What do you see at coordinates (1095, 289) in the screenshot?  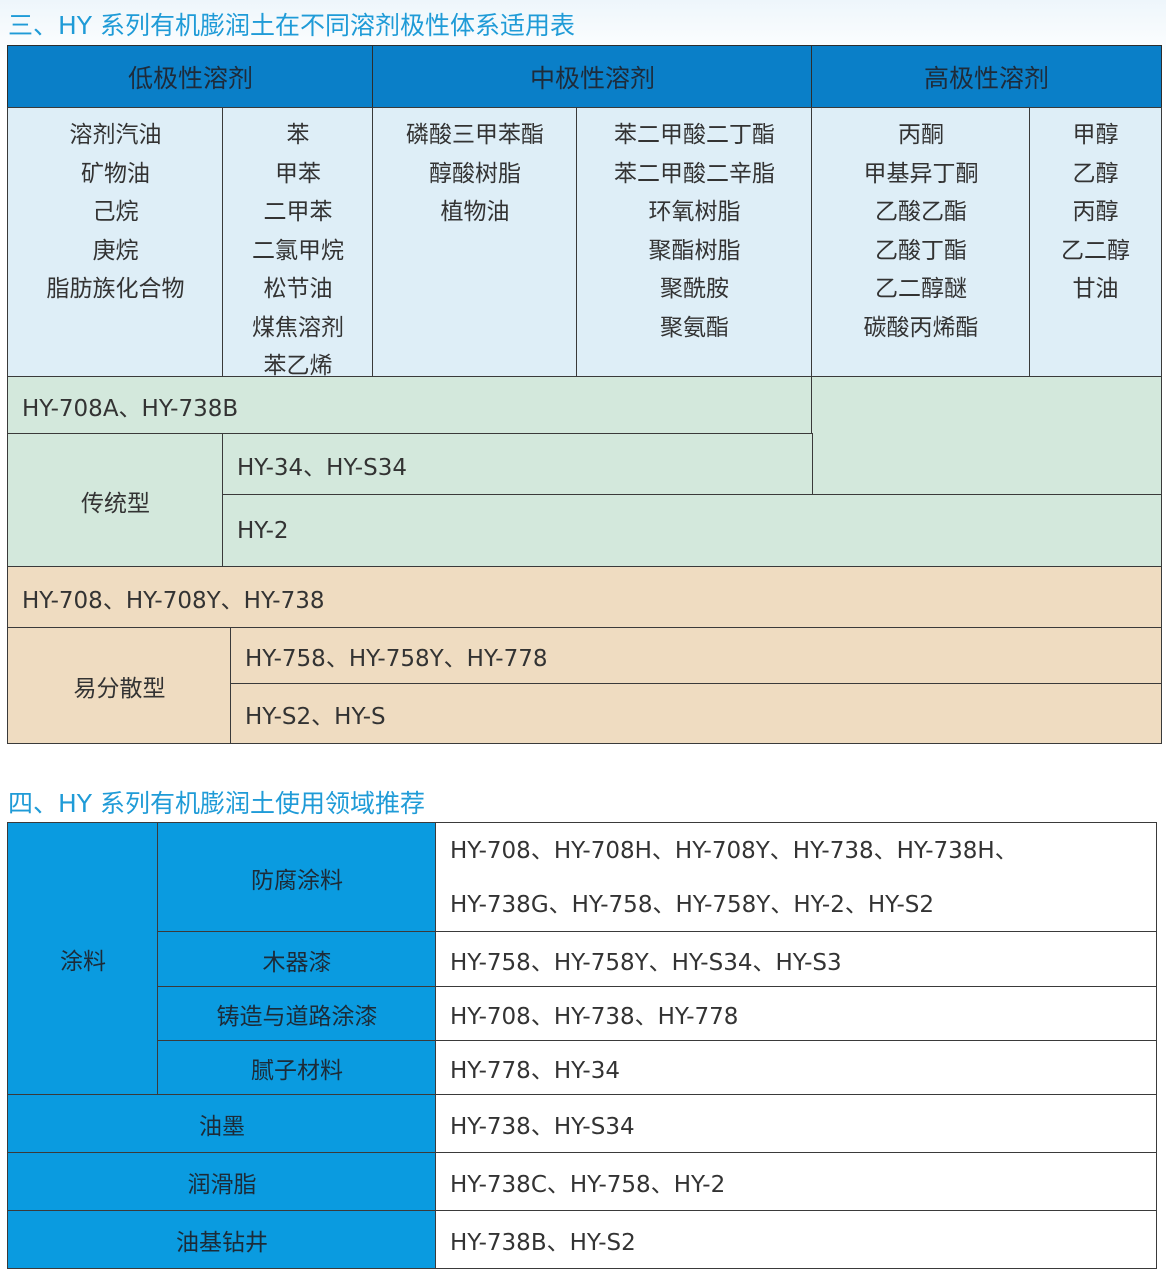 I see `solvent-item: 甘油` at bounding box center [1095, 289].